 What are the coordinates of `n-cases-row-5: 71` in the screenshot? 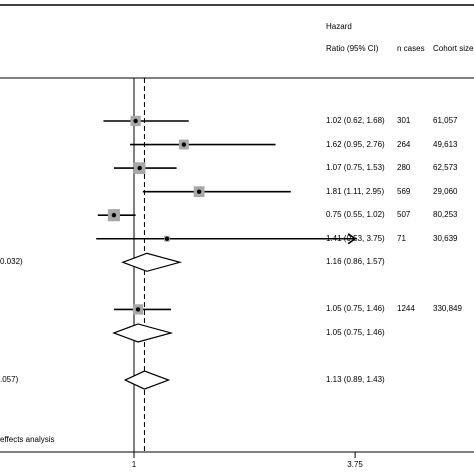 It's located at (401, 238).